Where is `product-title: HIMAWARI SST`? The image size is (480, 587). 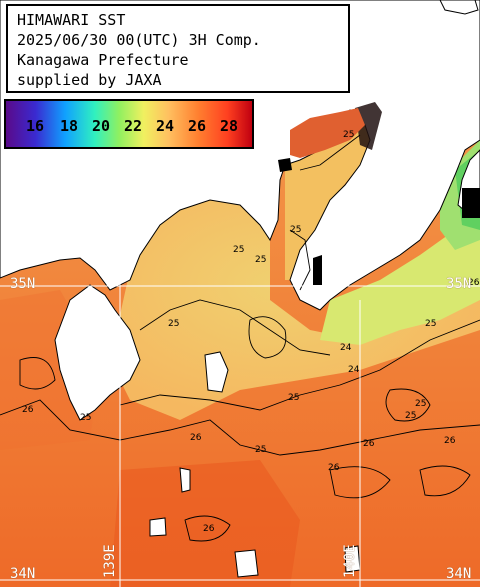
product-title: HIMAWARI SST is located at coordinates (71, 20).